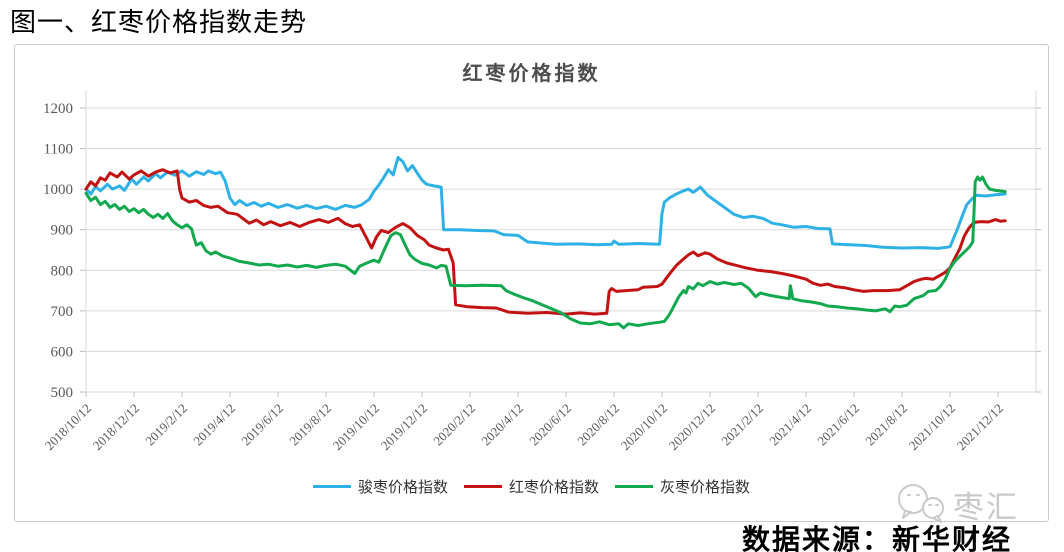 The image size is (1064, 552). I want to click on x-axis-tick-label: 2021/2/12, so click(742, 425).